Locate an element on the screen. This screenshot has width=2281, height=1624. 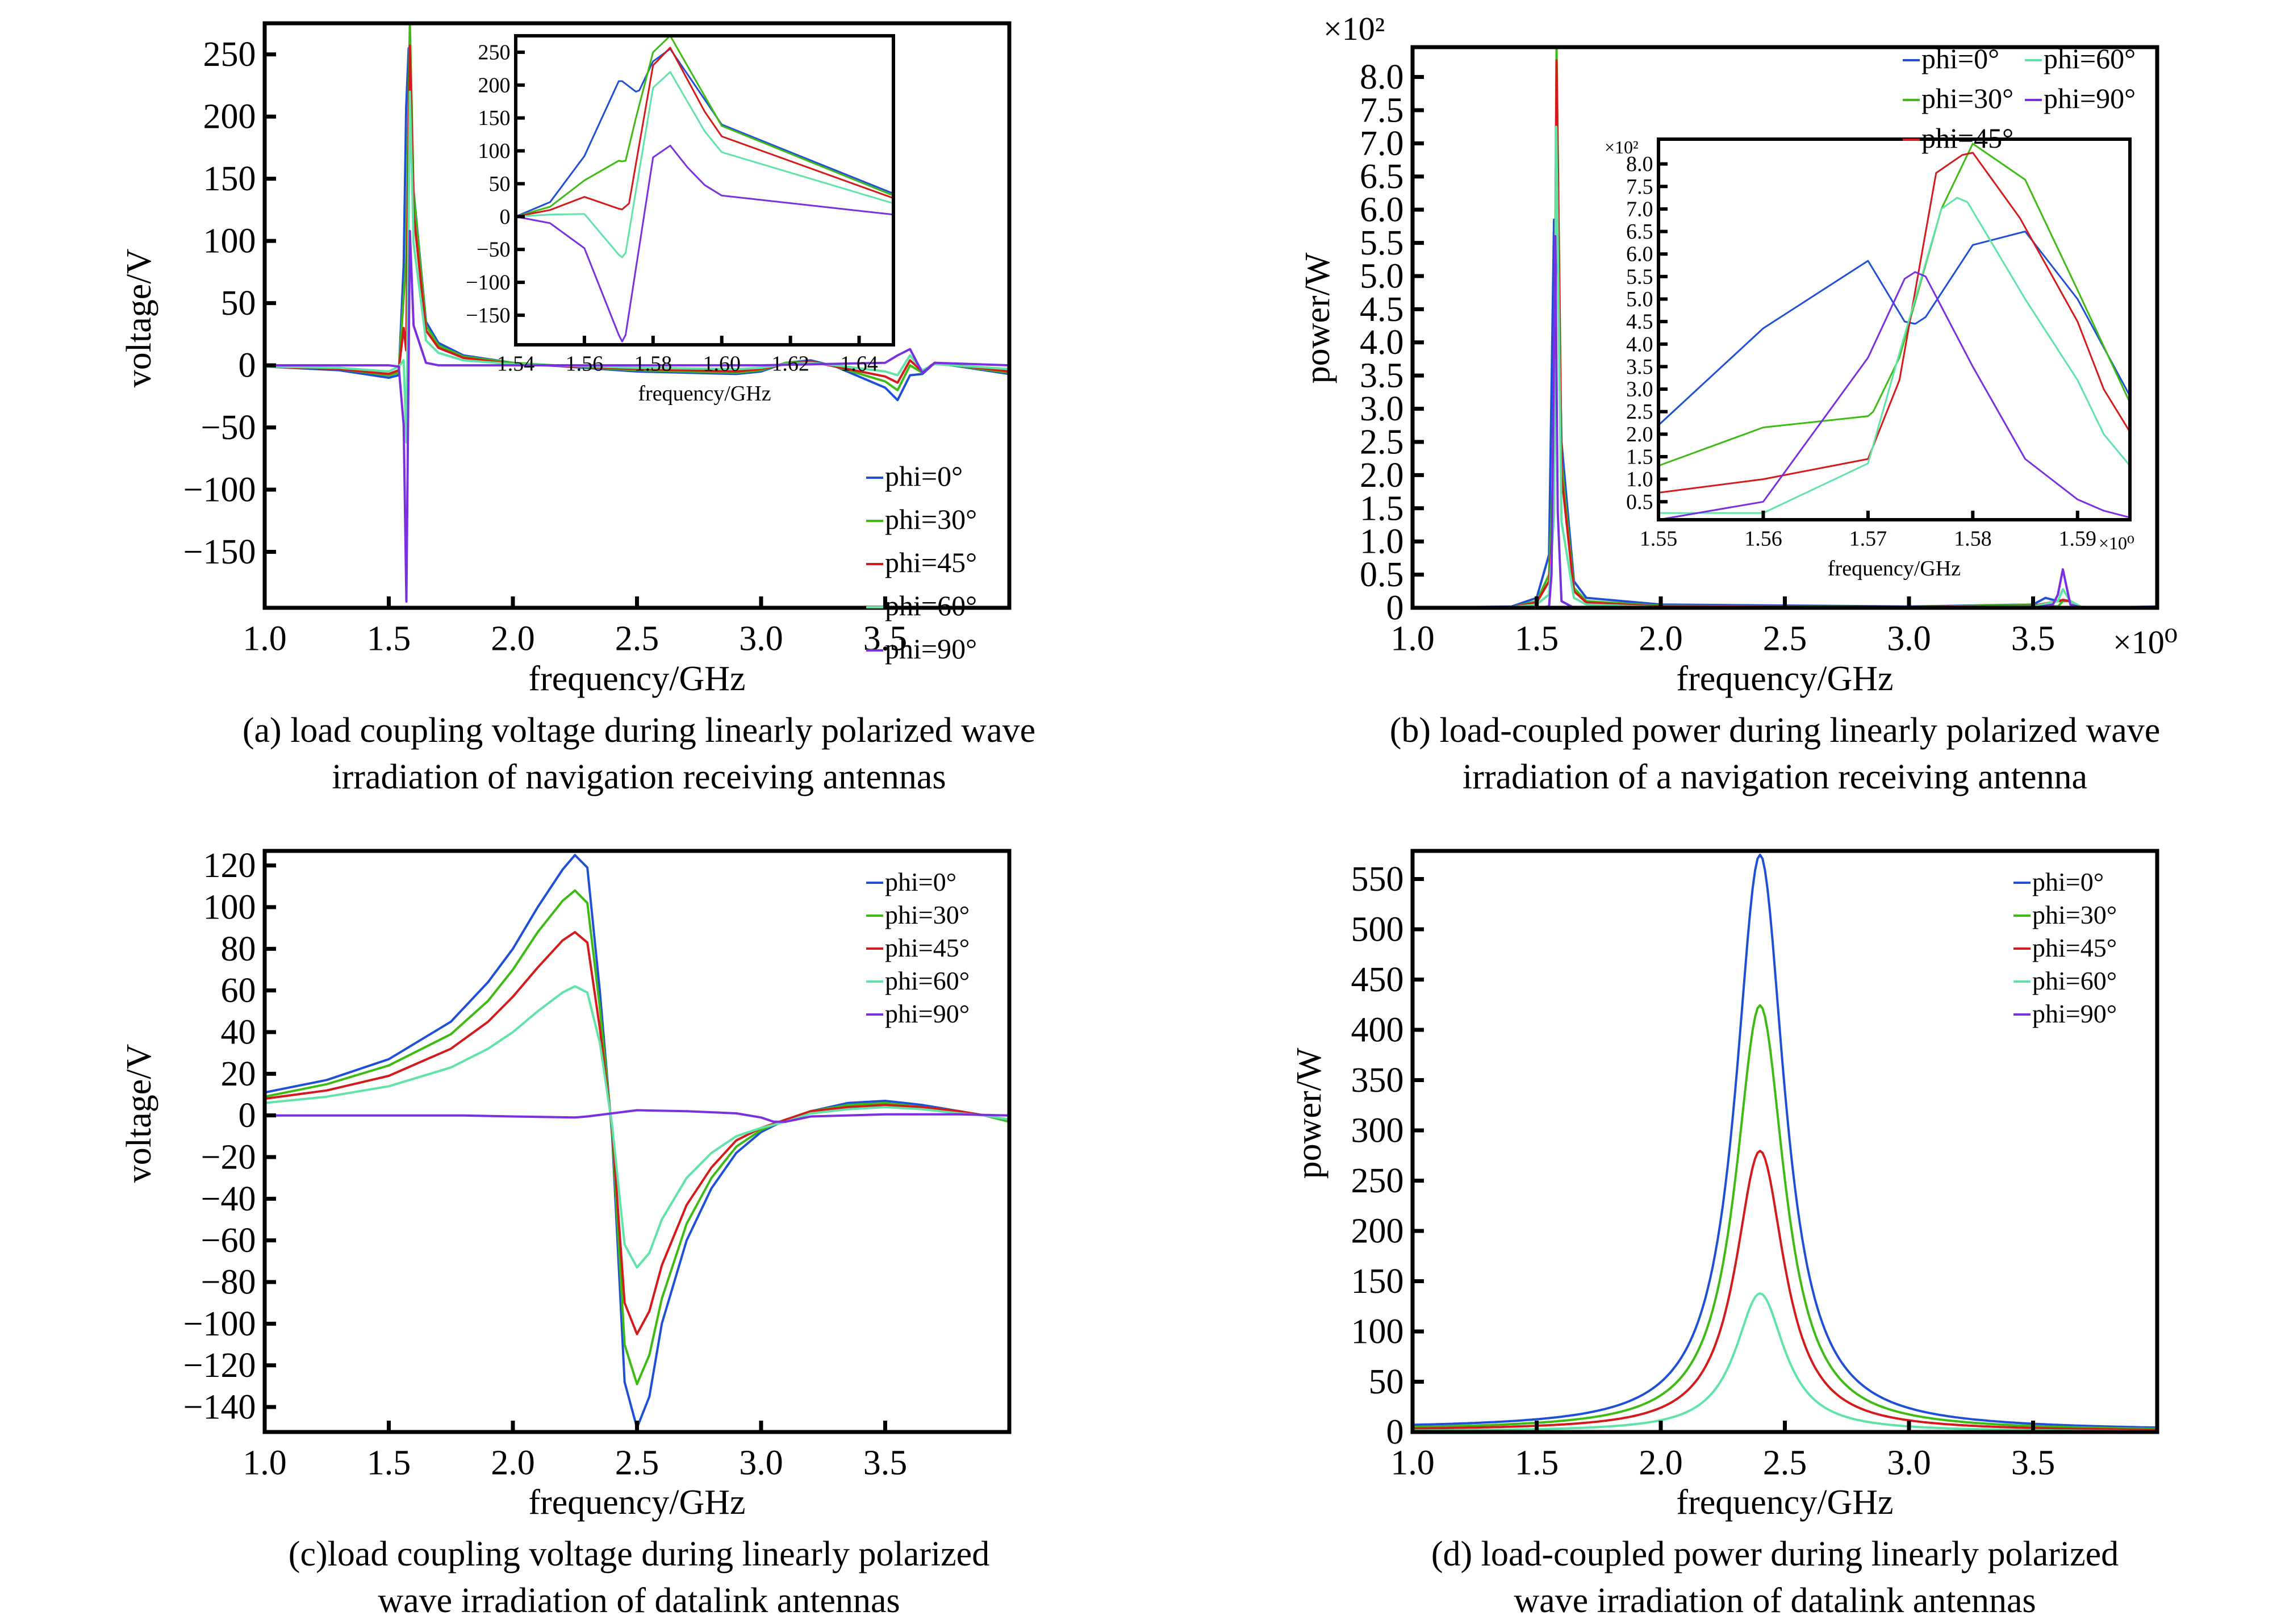
y-tick-label: 450 is located at coordinates (1377, 980).